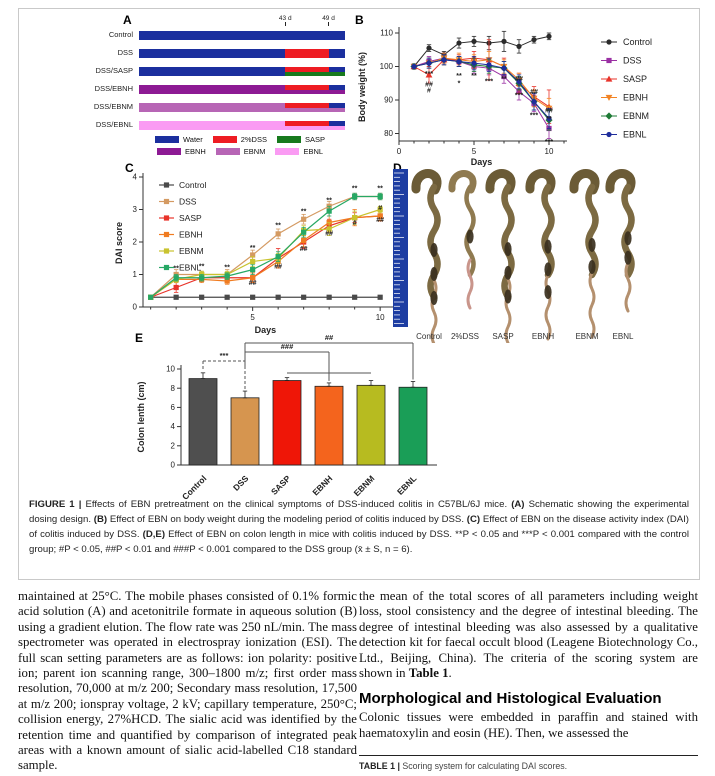 This screenshot has height=776, width=715. What do you see at coordinates (173, 407) in the screenshot?
I see `svg-text: 6` at bounding box center [173, 407].